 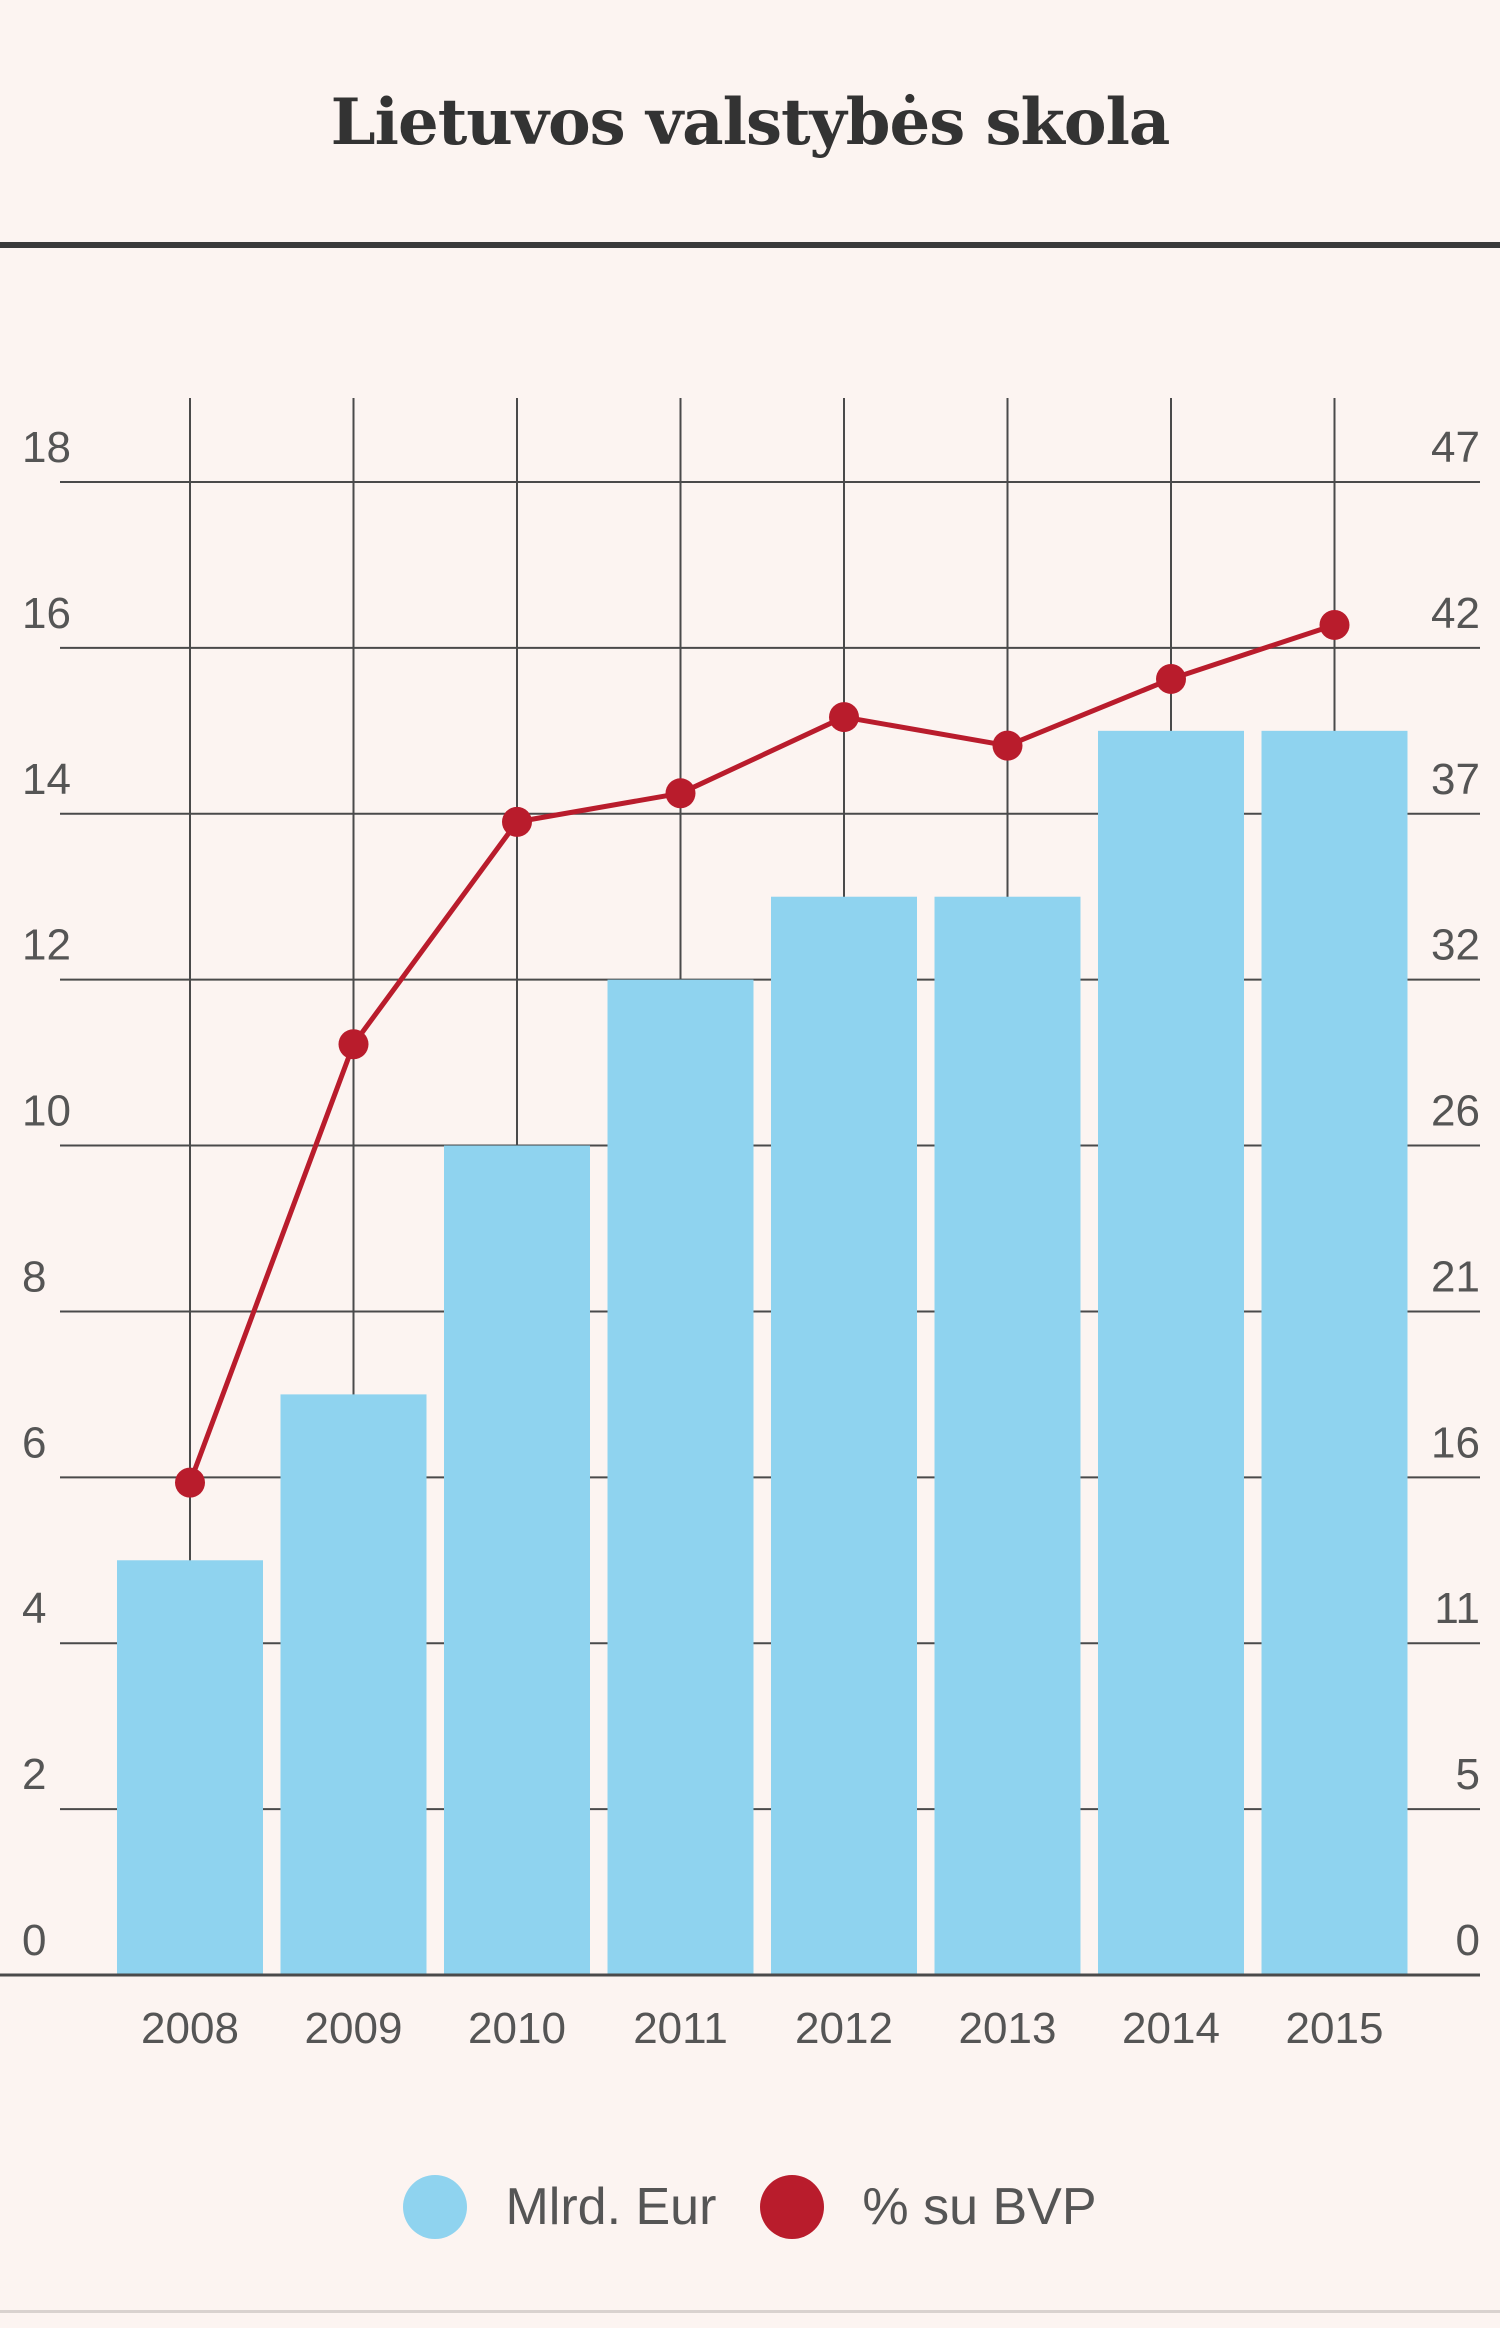 I want to click on y-left-tick-14: 14, so click(x=46, y=779).